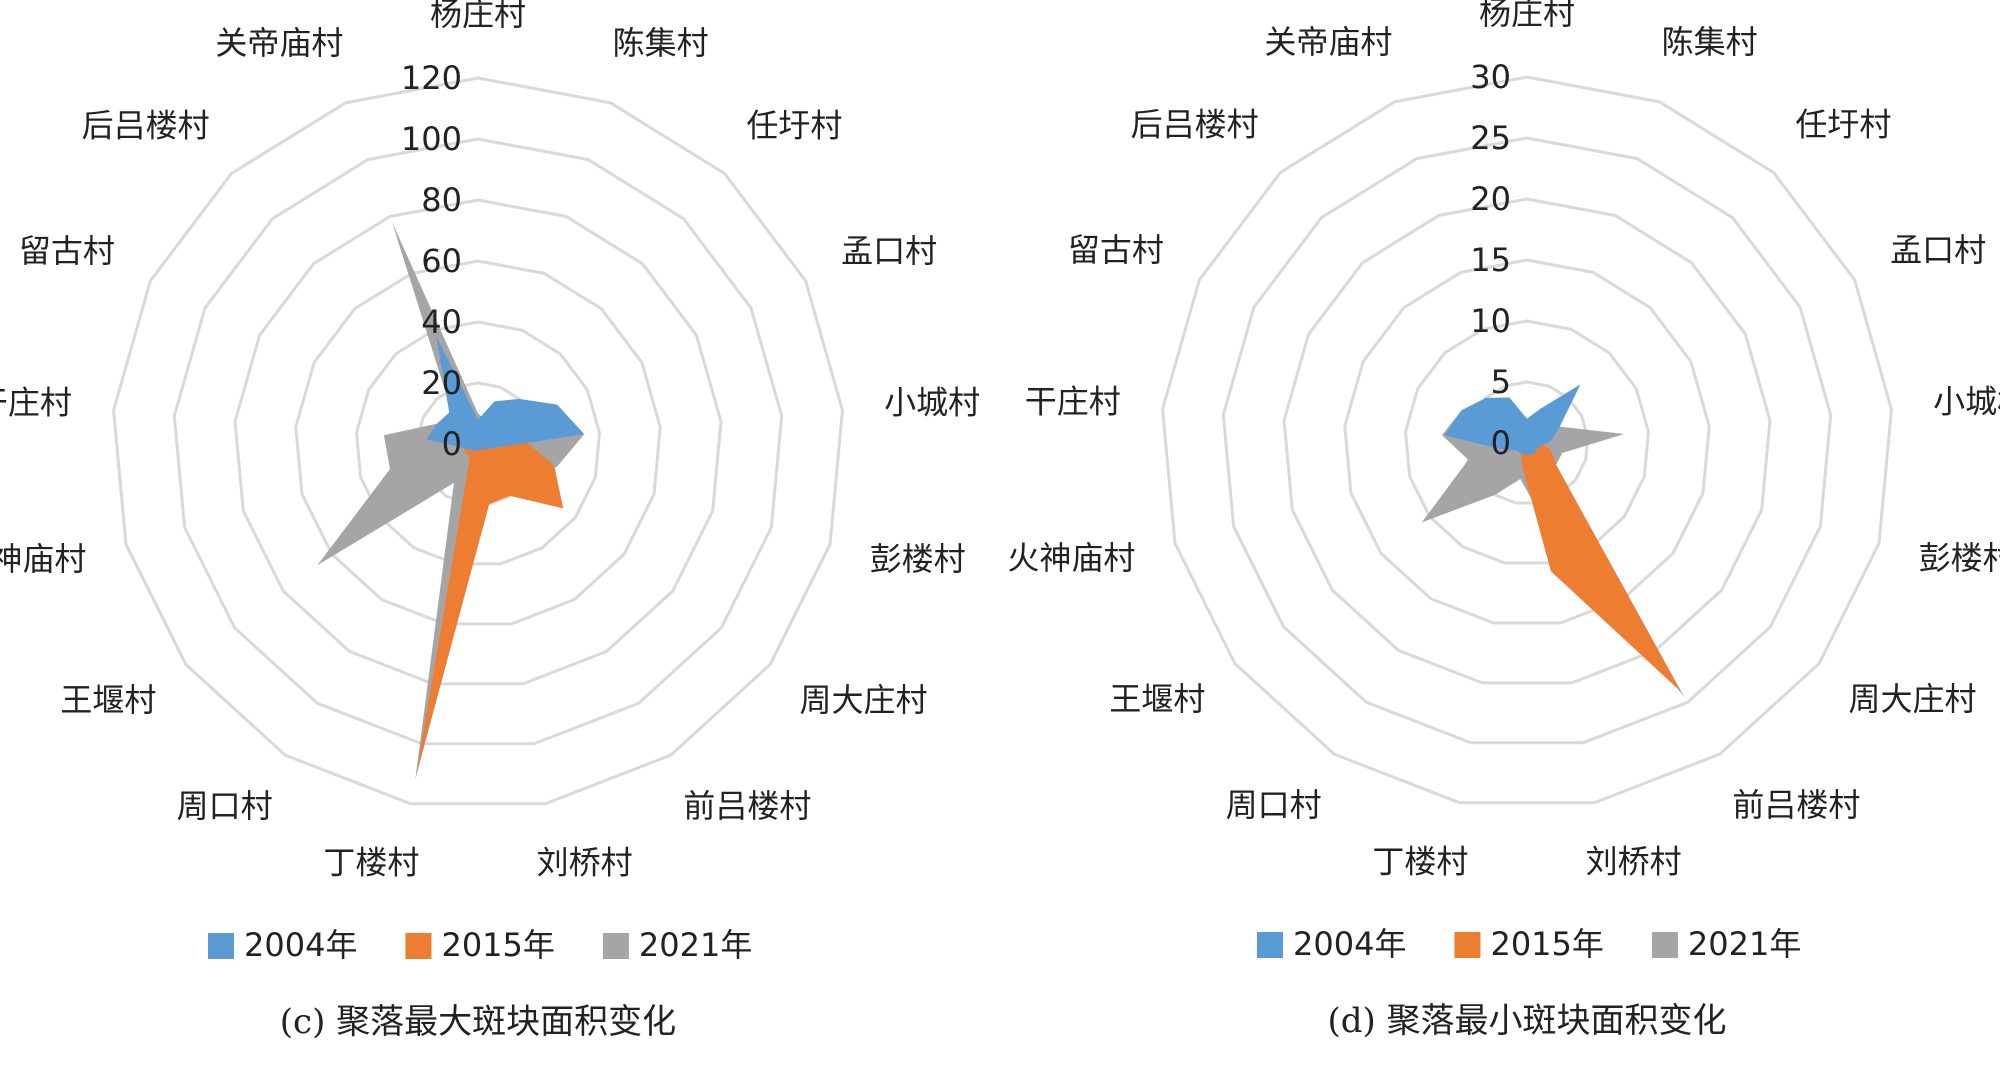 The image size is (2000, 1071). What do you see at coordinates (431, 78) in the screenshot?
I see `r-tick-label: 120` at bounding box center [431, 78].